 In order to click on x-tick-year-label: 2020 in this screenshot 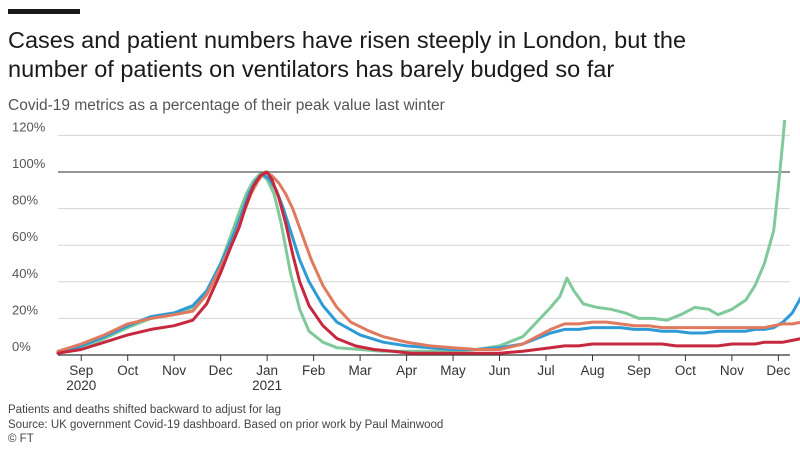, I will do `click(81, 385)`.